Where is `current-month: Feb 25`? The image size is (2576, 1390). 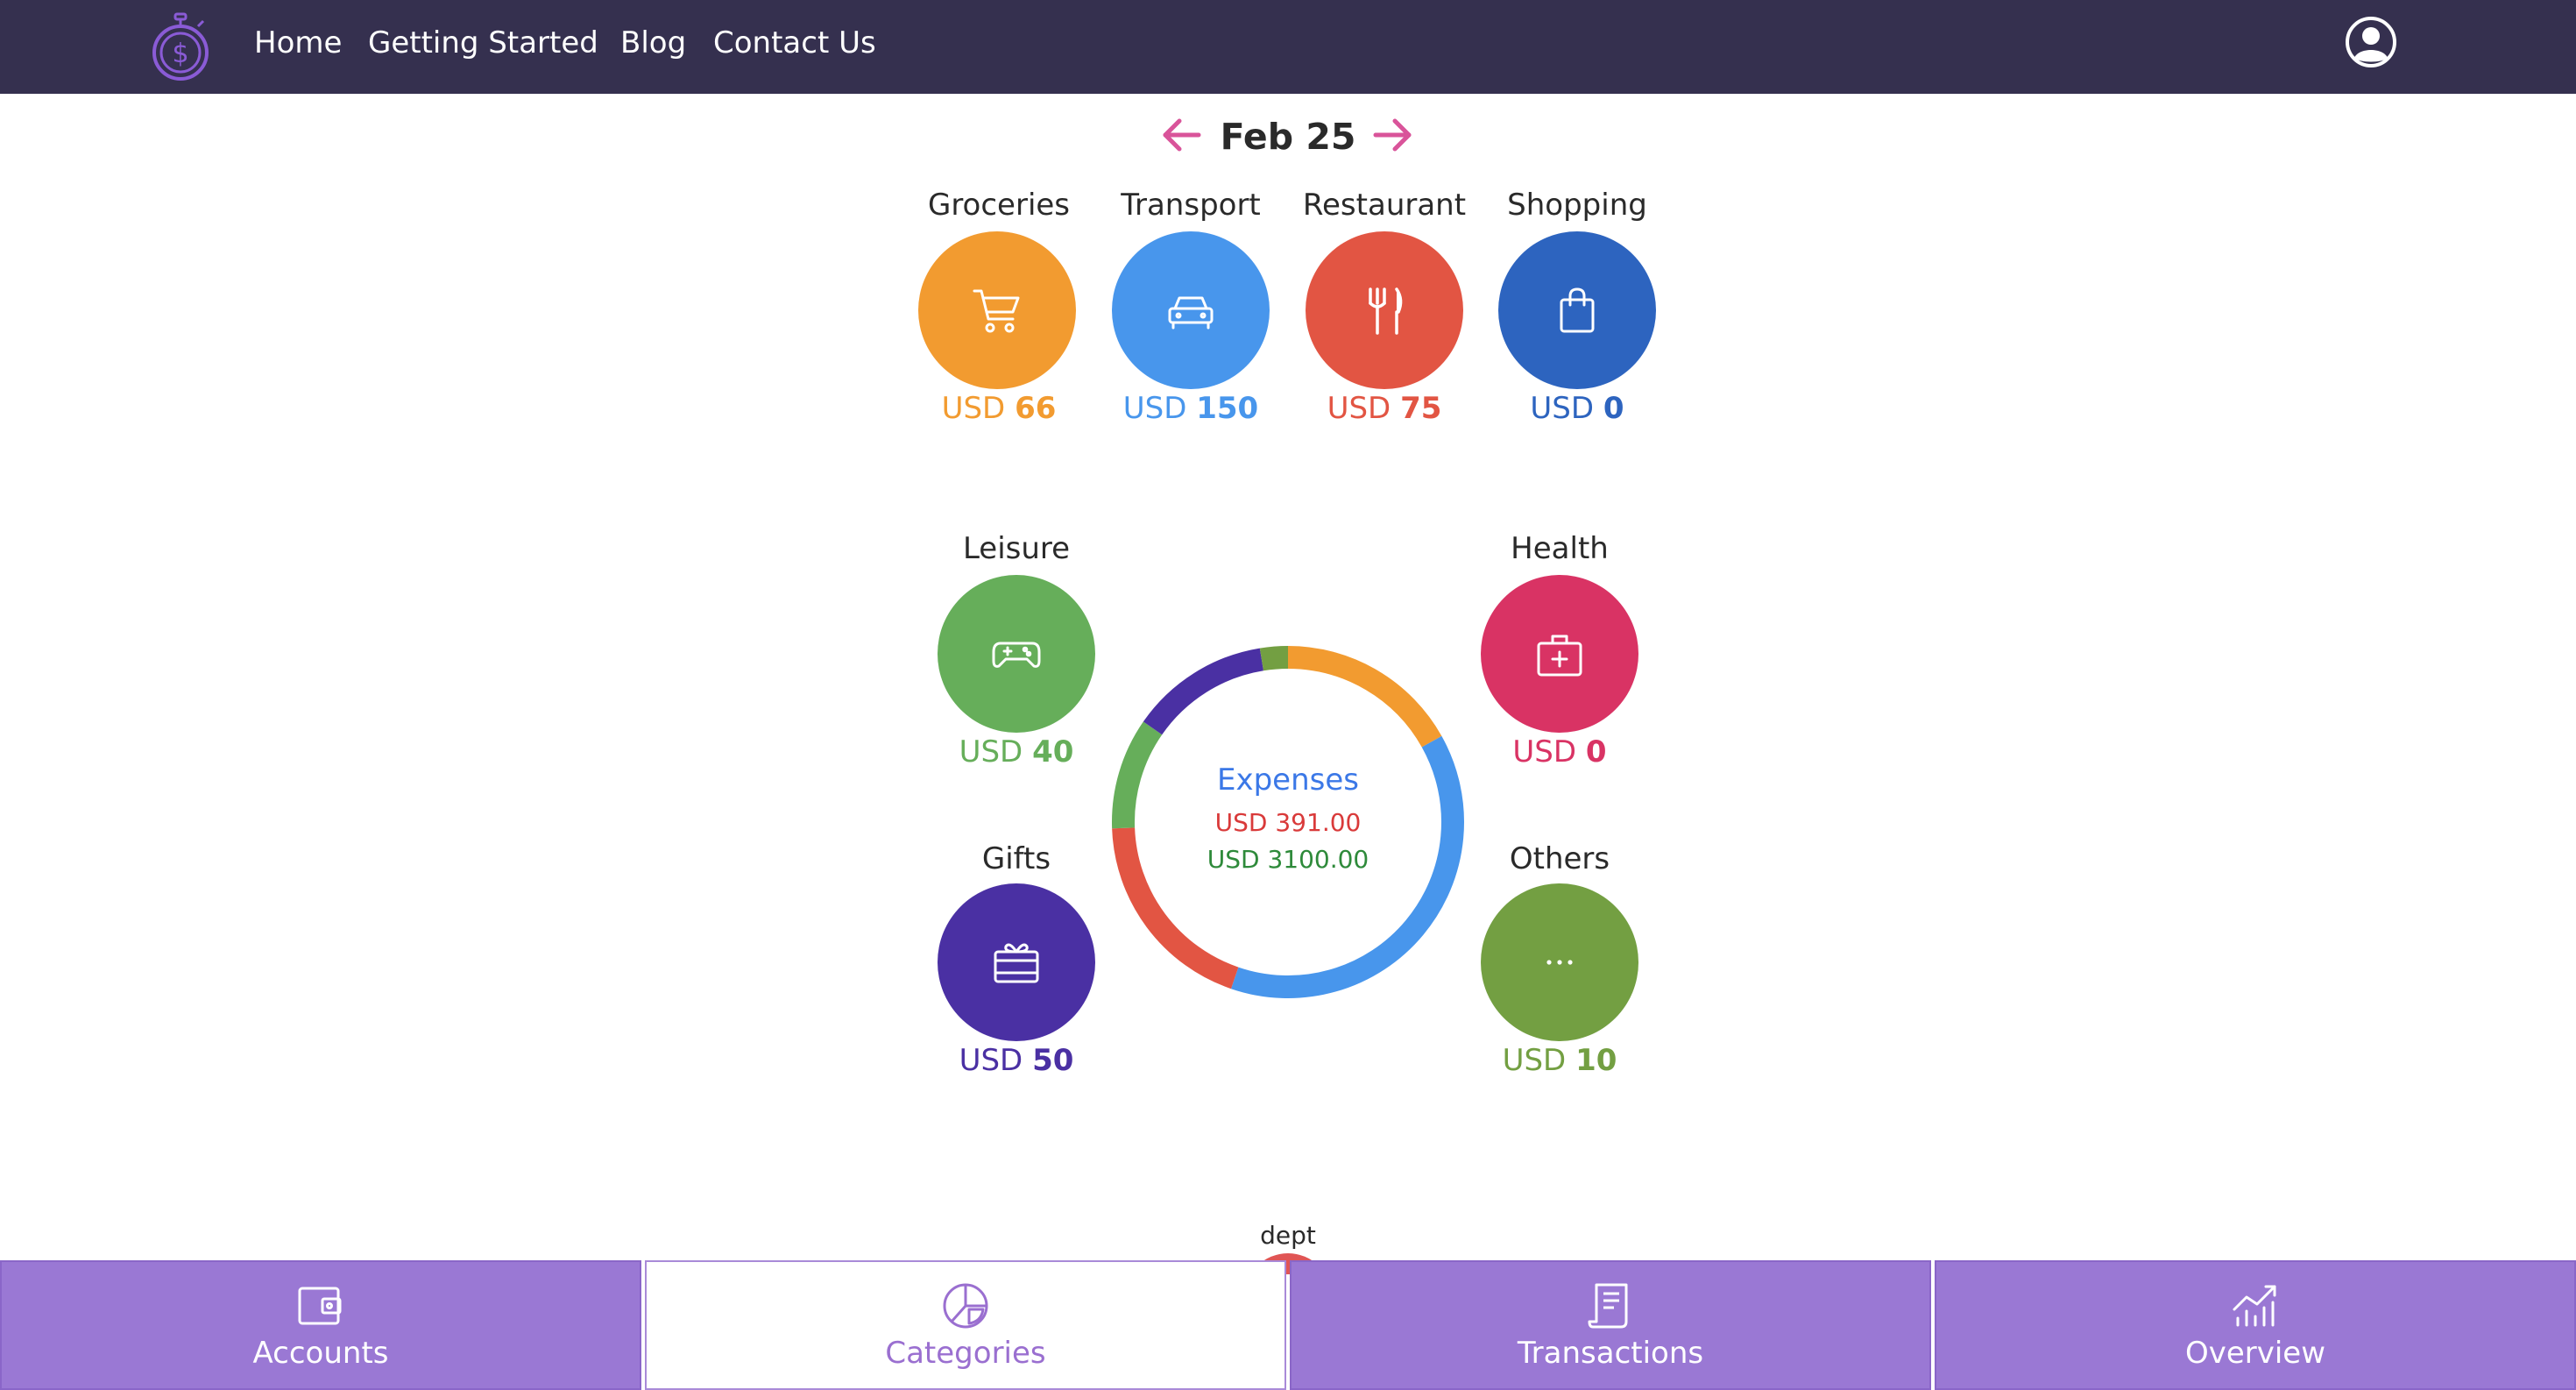
current-month: Feb 25 is located at coordinates (1288, 137).